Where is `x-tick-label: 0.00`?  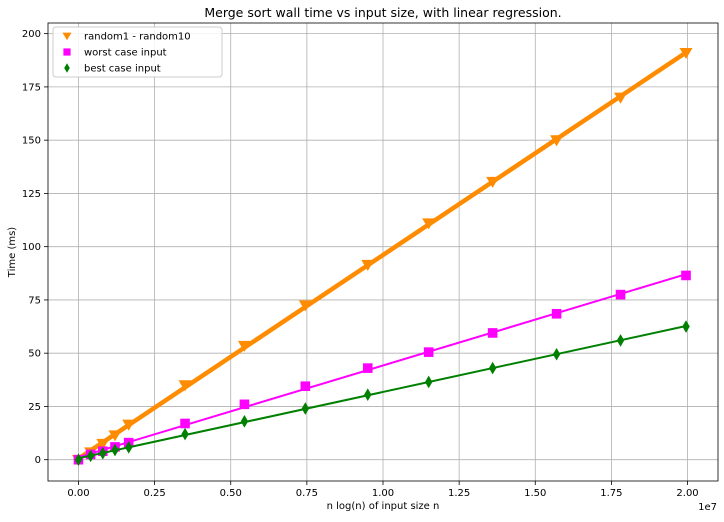
x-tick-label: 0.00 is located at coordinates (78, 493).